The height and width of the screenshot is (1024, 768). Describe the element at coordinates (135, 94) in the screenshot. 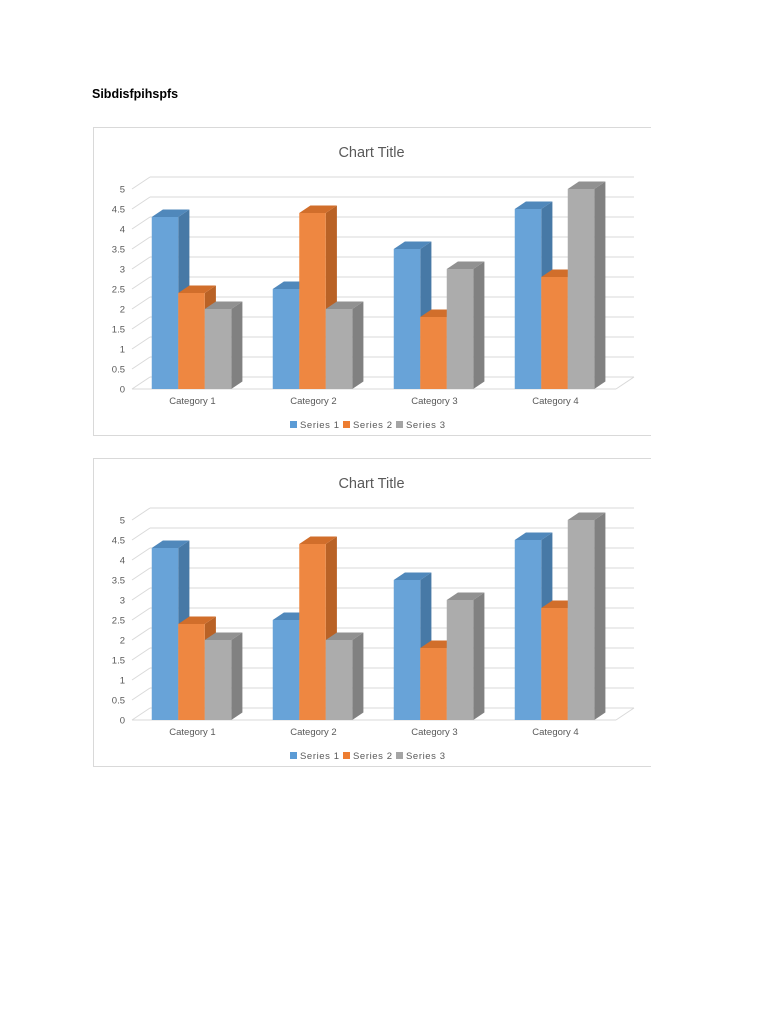

I see `document-heading: Sibdisfpihspfs` at that location.